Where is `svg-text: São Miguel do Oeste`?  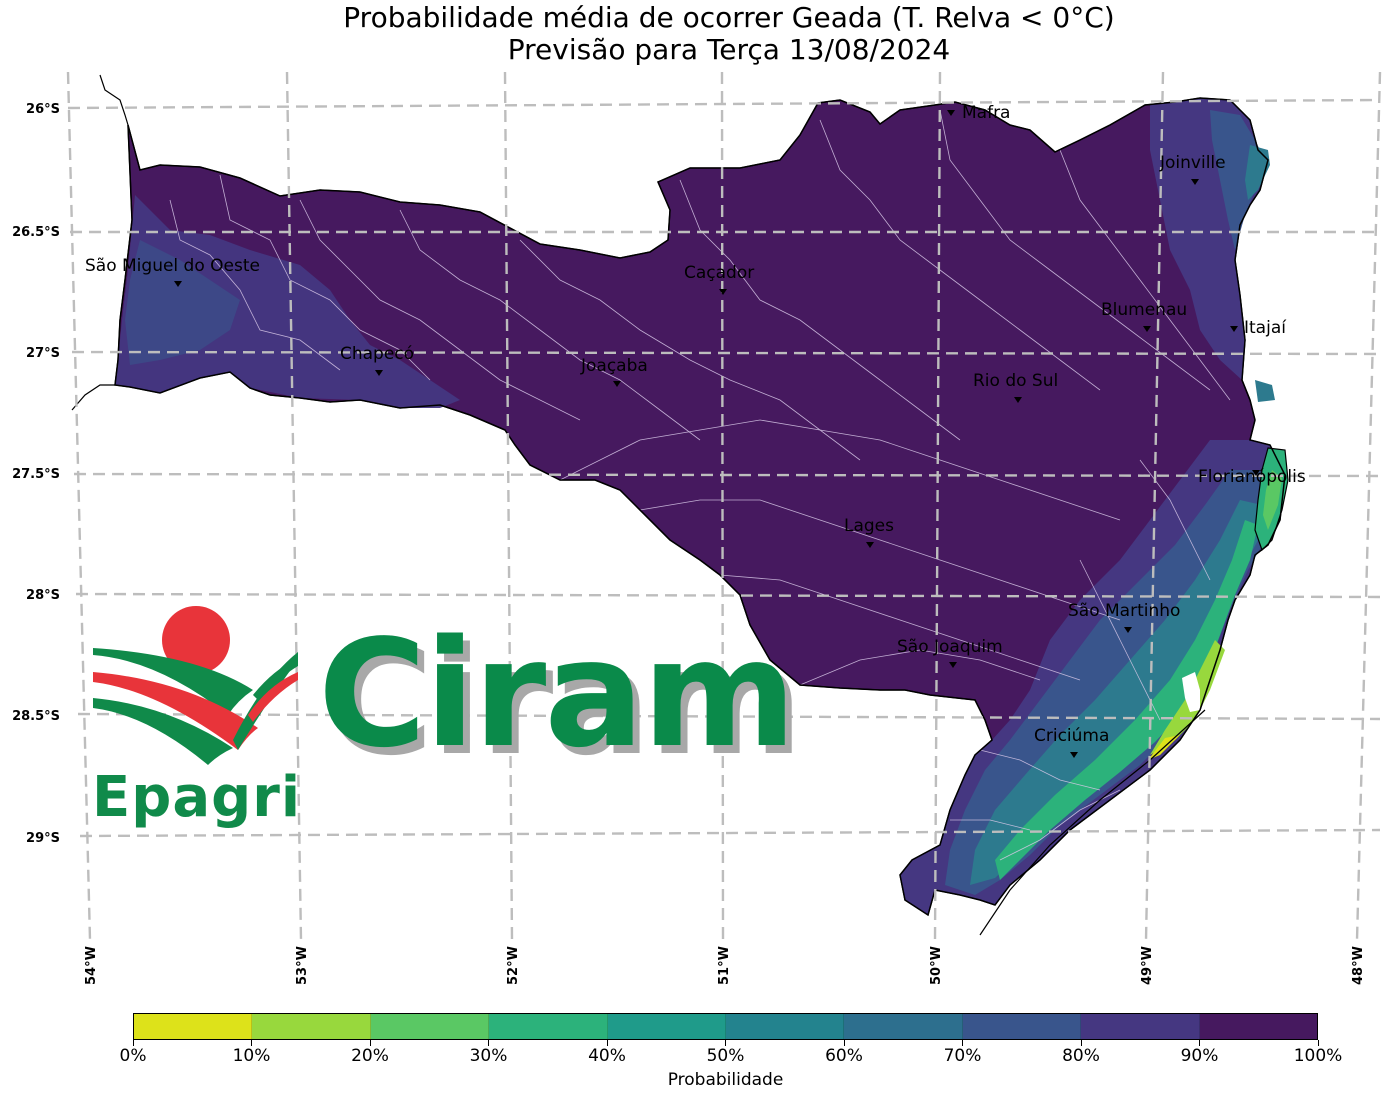 svg-text: São Miguel do Oeste is located at coordinates (172, 266).